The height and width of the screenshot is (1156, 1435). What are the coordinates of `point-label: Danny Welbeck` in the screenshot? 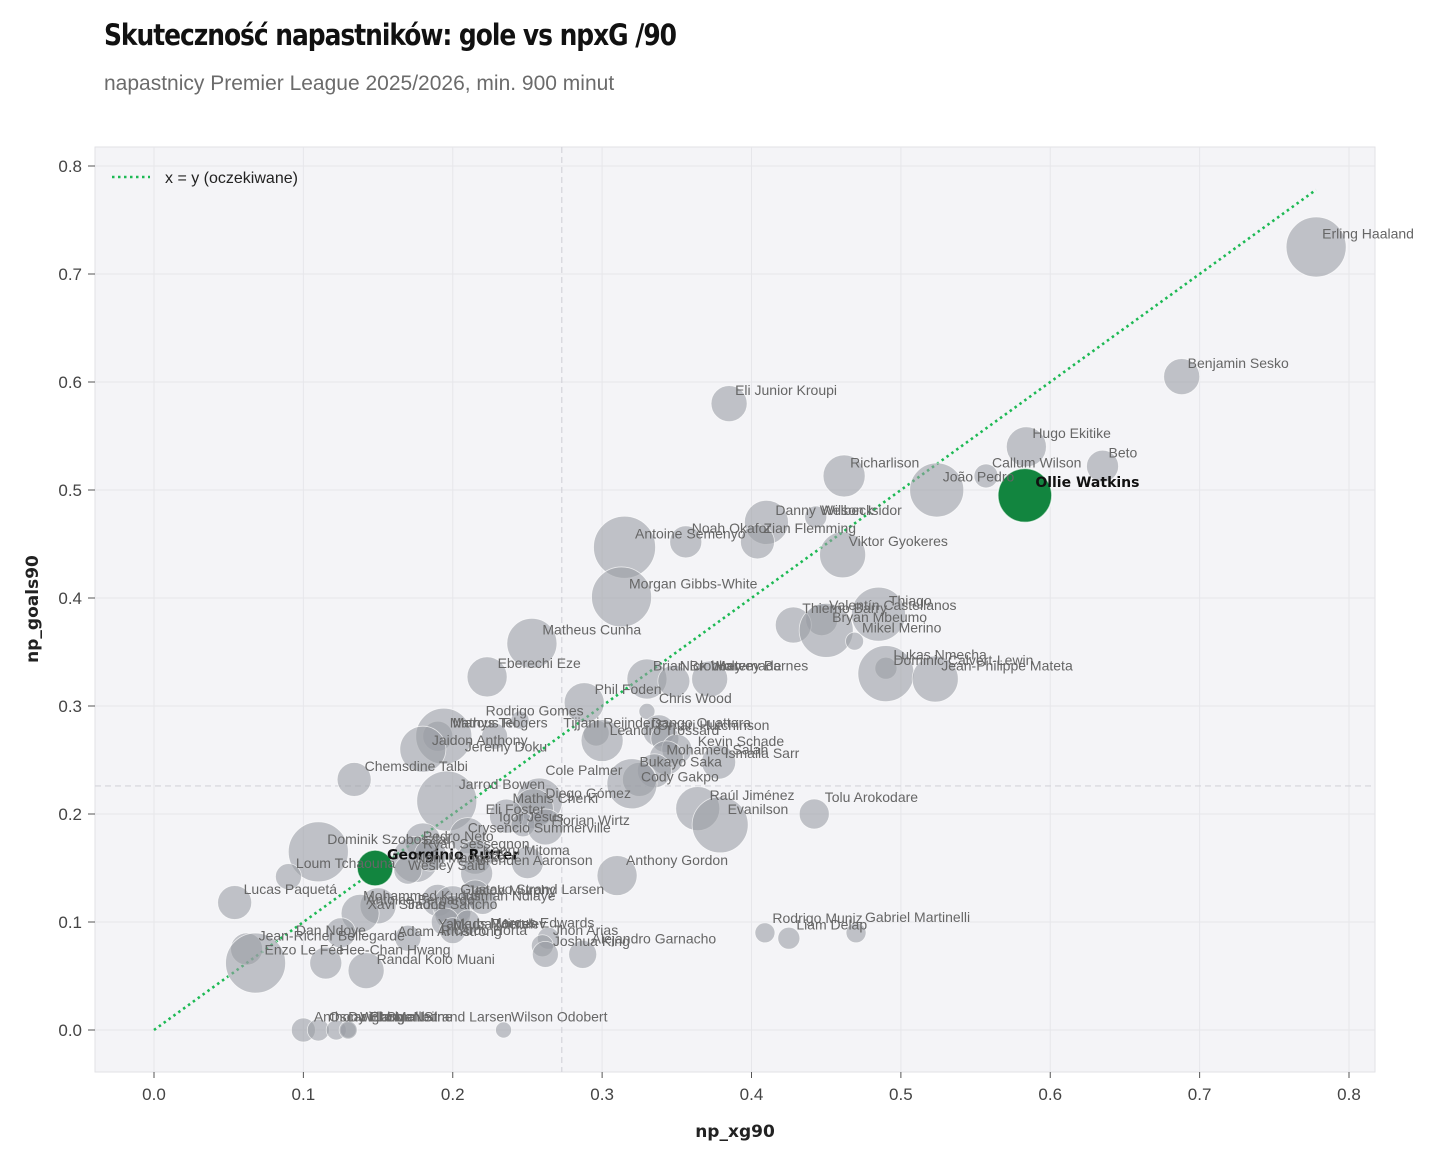 It's located at (824, 510).